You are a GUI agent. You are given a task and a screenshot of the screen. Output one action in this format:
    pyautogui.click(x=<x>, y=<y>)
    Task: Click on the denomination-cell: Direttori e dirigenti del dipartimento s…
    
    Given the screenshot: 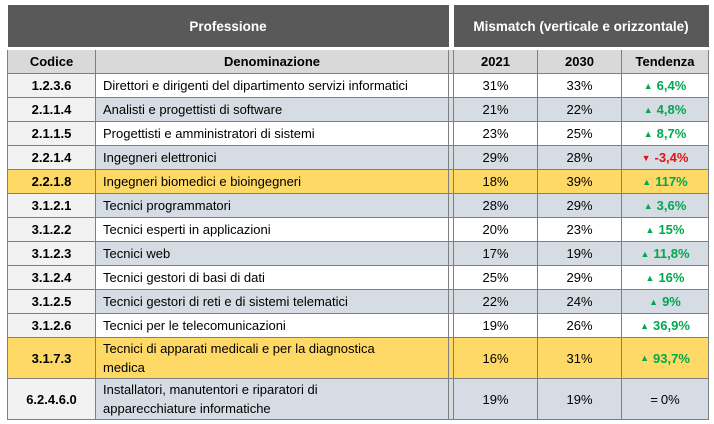 What is the action you would take?
    pyautogui.click(x=272, y=85)
    